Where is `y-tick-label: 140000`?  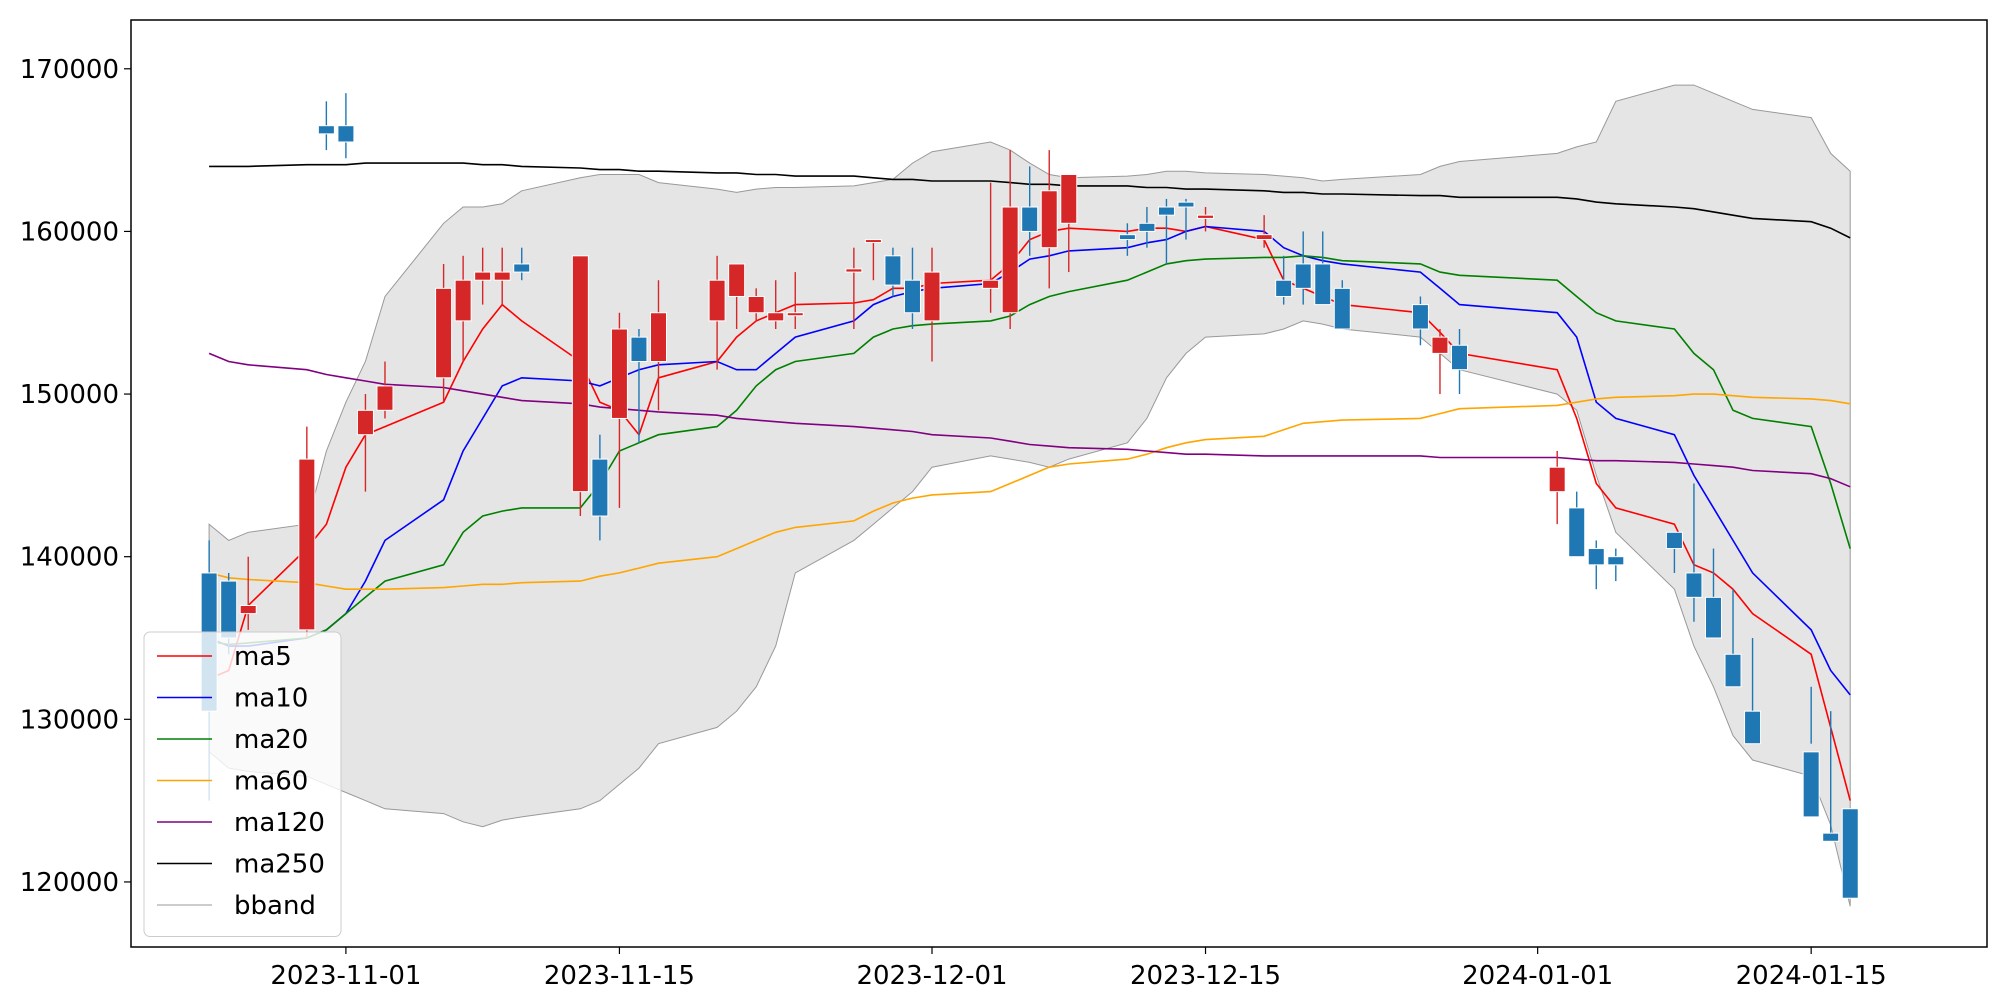 y-tick-label: 140000 is located at coordinates (69, 558).